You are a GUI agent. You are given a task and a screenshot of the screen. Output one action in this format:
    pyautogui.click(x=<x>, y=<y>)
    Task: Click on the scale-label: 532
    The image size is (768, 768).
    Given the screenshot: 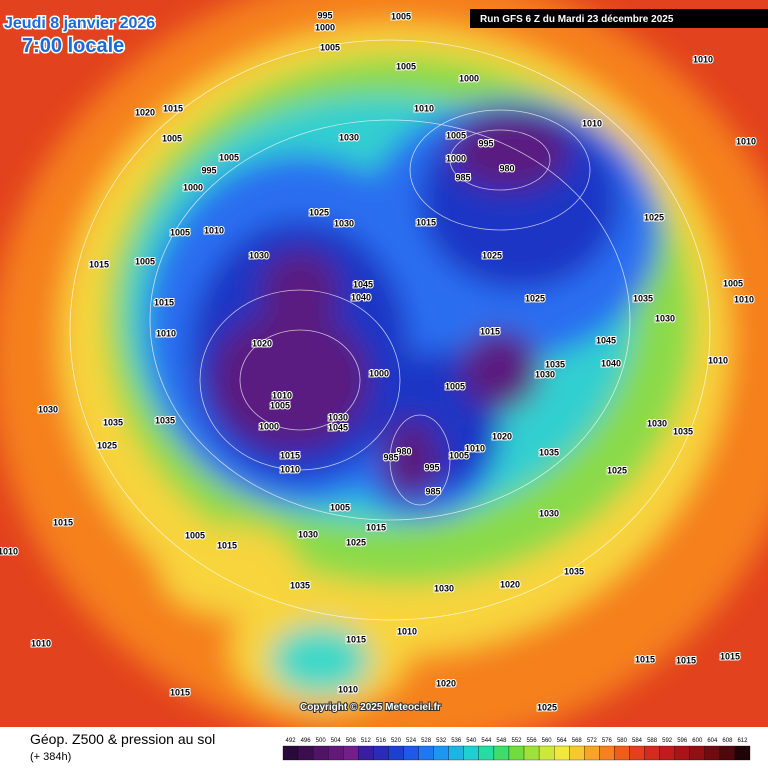 What is the action you would take?
    pyautogui.click(x=441, y=741)
    